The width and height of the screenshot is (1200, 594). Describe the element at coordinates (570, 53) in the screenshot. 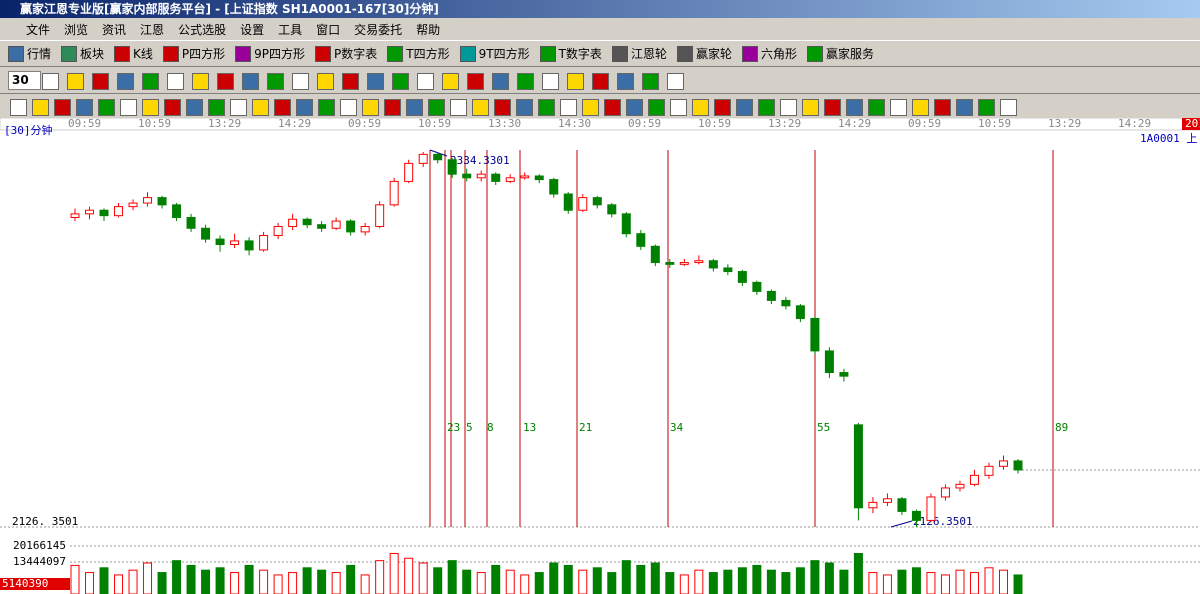

I see `toolbar-button: T数字表` at that location.